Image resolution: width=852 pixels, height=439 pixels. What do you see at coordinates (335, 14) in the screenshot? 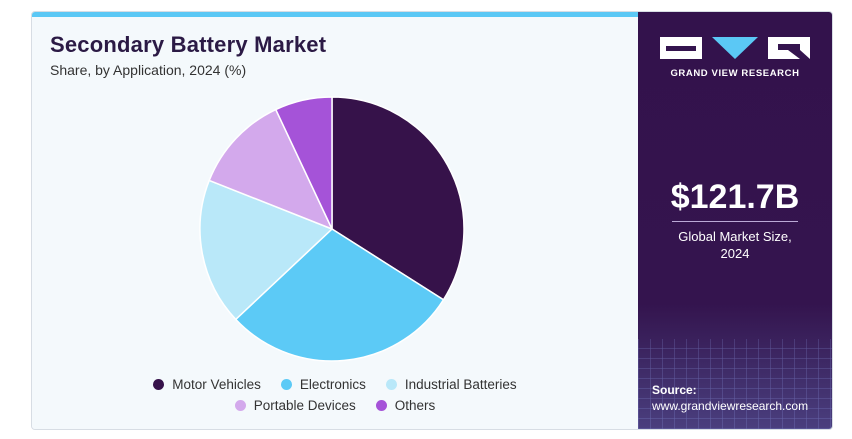
I see `accent-bar` at bounding box center [335, 14].